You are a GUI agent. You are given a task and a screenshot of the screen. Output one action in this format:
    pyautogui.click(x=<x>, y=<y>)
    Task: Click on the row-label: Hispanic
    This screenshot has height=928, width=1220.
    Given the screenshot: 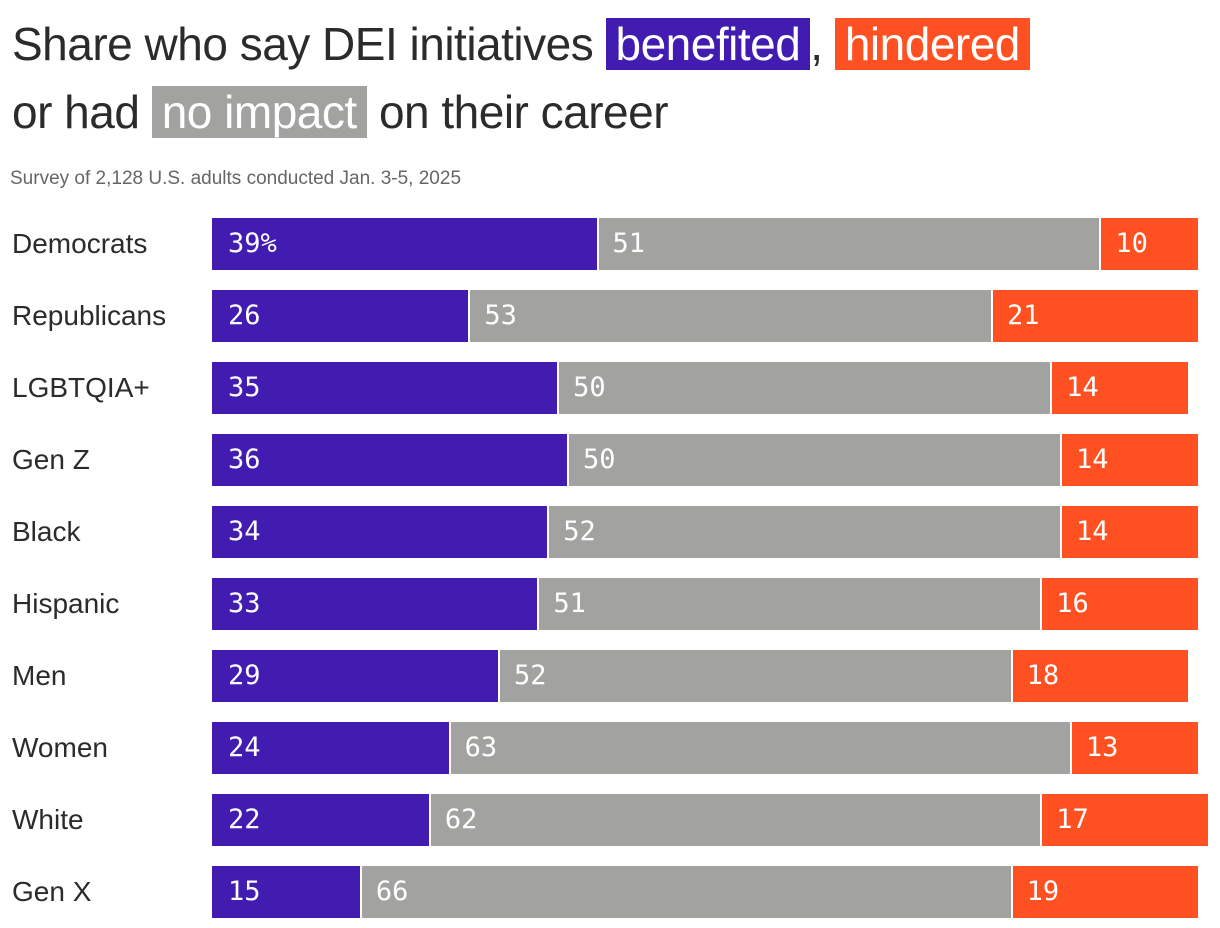 What is the action you would take?
    pyautogui.click(x=66, y=603)
    